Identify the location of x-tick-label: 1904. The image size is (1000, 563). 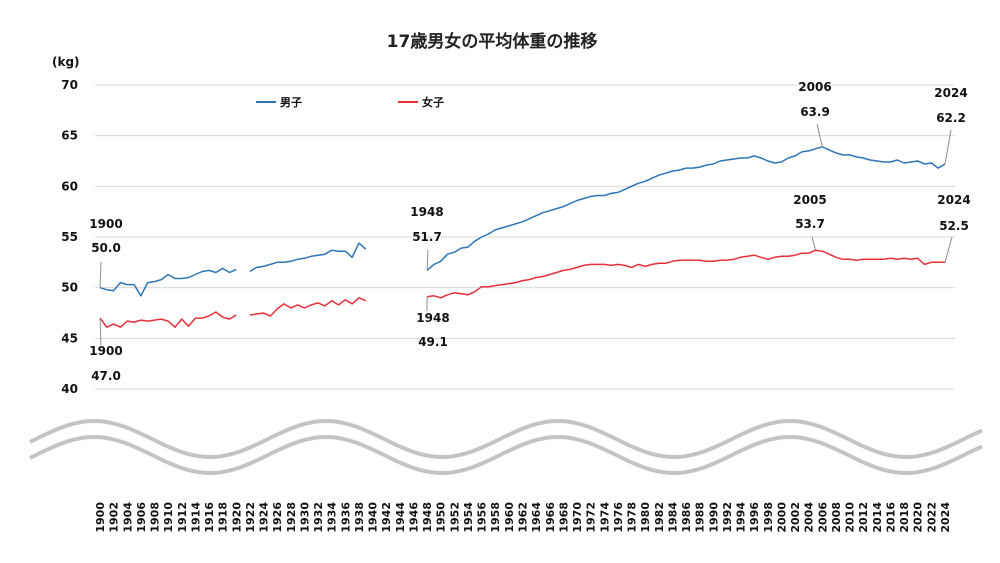
(127, 517).